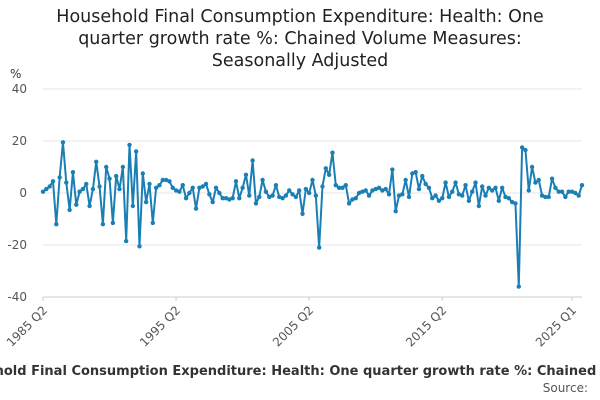  Describe the element at coordinates (17, 245) in the screenshot. I see `y-tick-label: -20` at that location.